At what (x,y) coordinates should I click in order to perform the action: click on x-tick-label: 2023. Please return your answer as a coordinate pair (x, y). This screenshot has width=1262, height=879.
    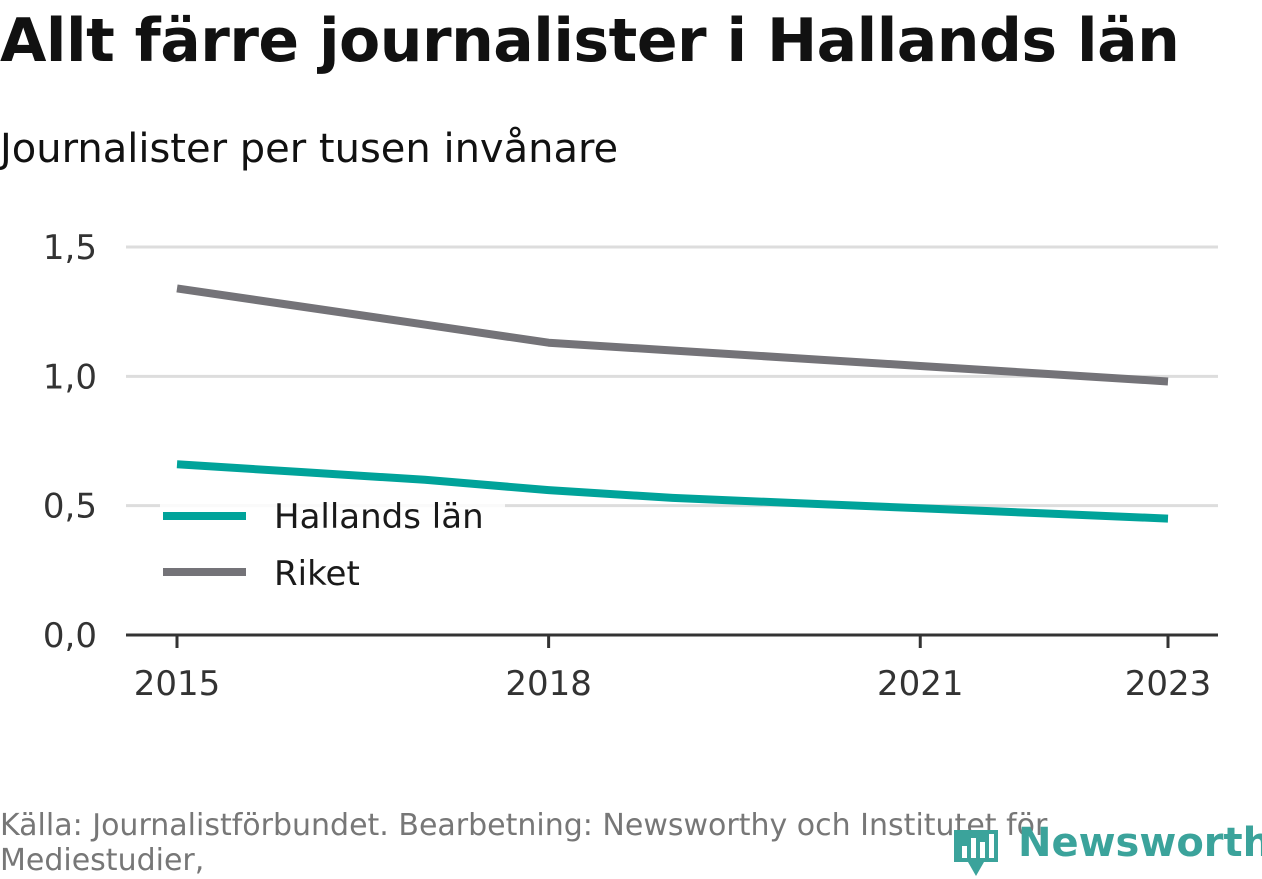
    Looking at the image, I should click on (1168, 684).